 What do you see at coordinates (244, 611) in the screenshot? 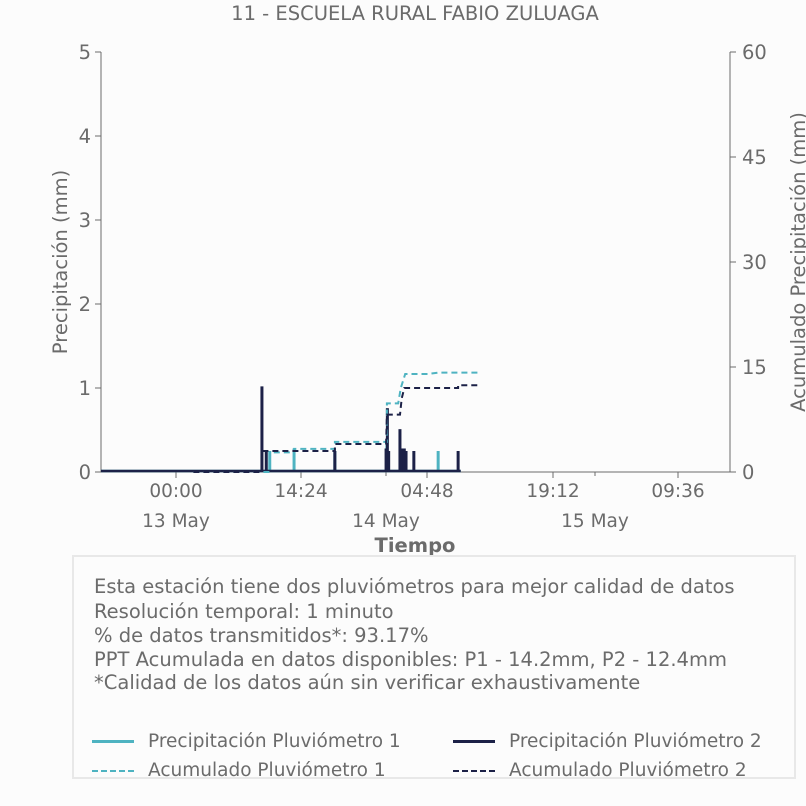
I see `note-line: Resolución temporal: 1 minuto` at bounding box center [244, 611].